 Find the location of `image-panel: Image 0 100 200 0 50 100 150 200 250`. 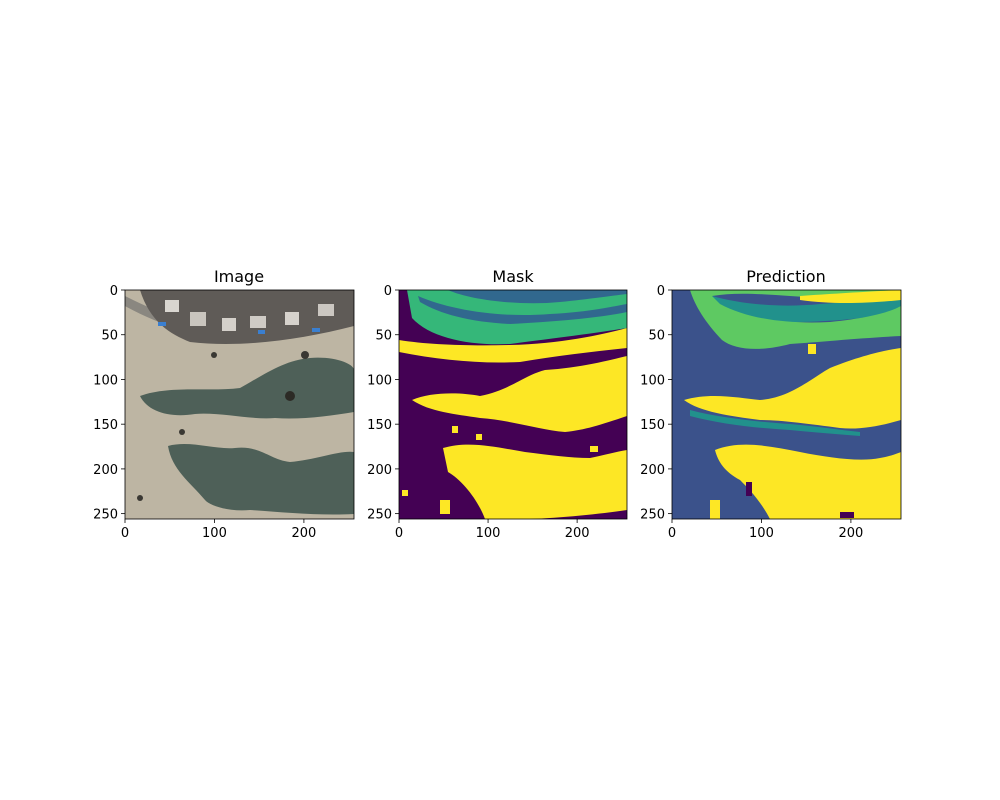

image-panel: Image 0 100 200 0 50 100 150 200 250 is located at coordinates (224, 404).